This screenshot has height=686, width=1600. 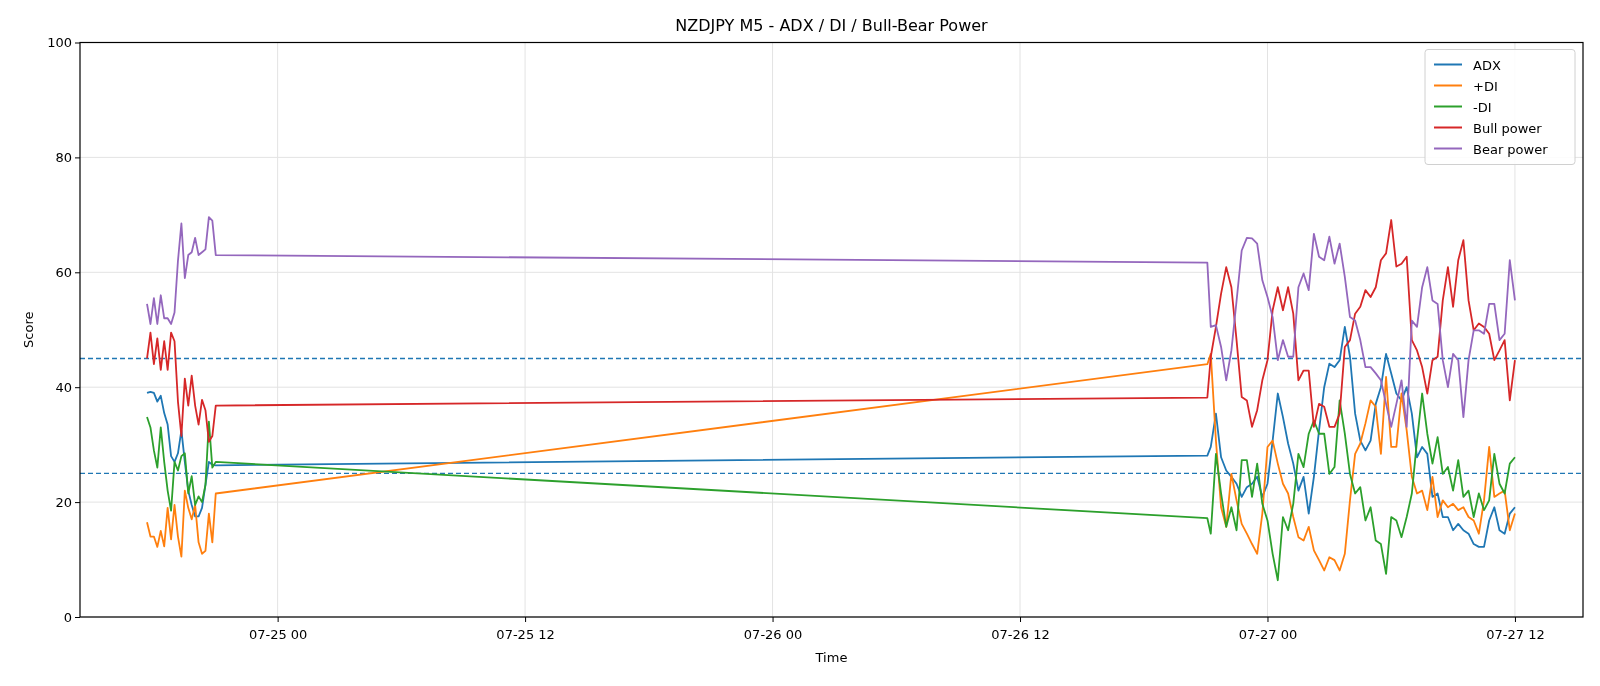 What do you see at coordinates (63, 502) in the screenshot?
I see `y-tick-label: 20` at bounding box center [63, 502].